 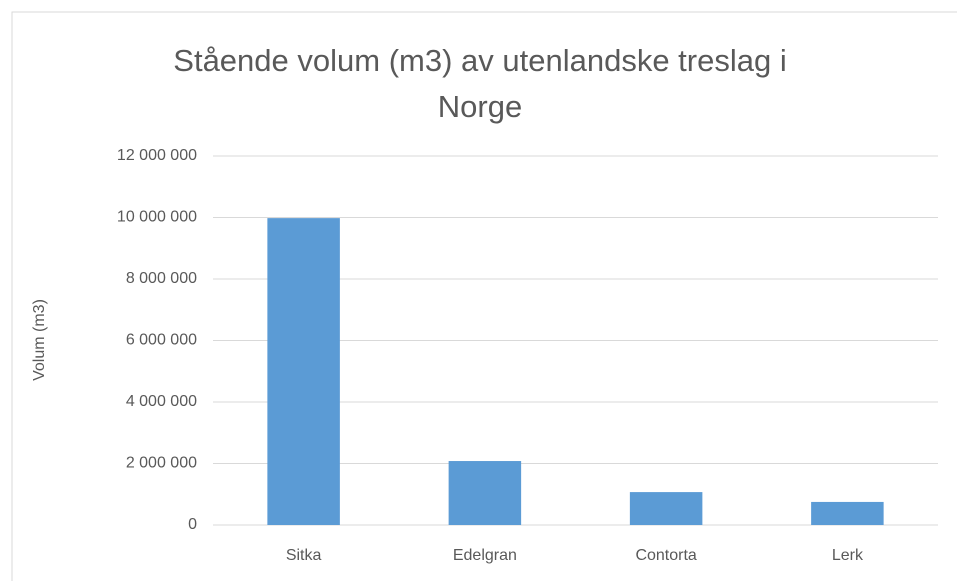 What do you see at coordinates (485, 555) in the screenshot?
I see `x-tick-label: Edelgran` at bounding box center [485, 555].